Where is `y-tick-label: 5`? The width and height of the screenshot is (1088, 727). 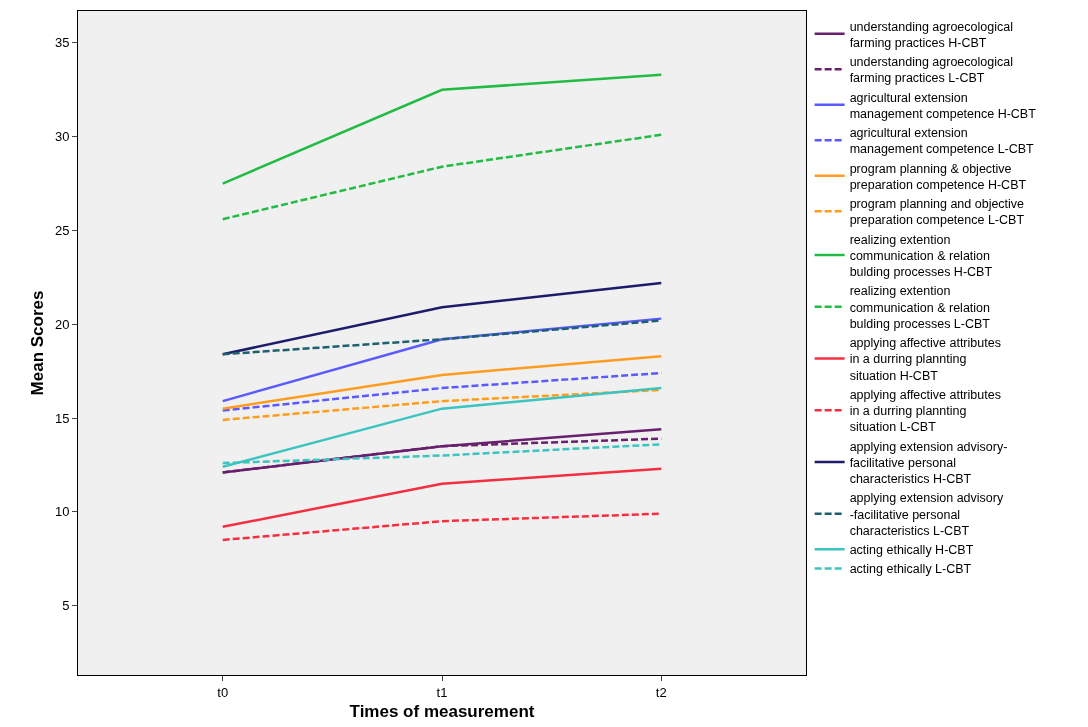 y-tick-label: 5 is located at coordinates (66, 606).